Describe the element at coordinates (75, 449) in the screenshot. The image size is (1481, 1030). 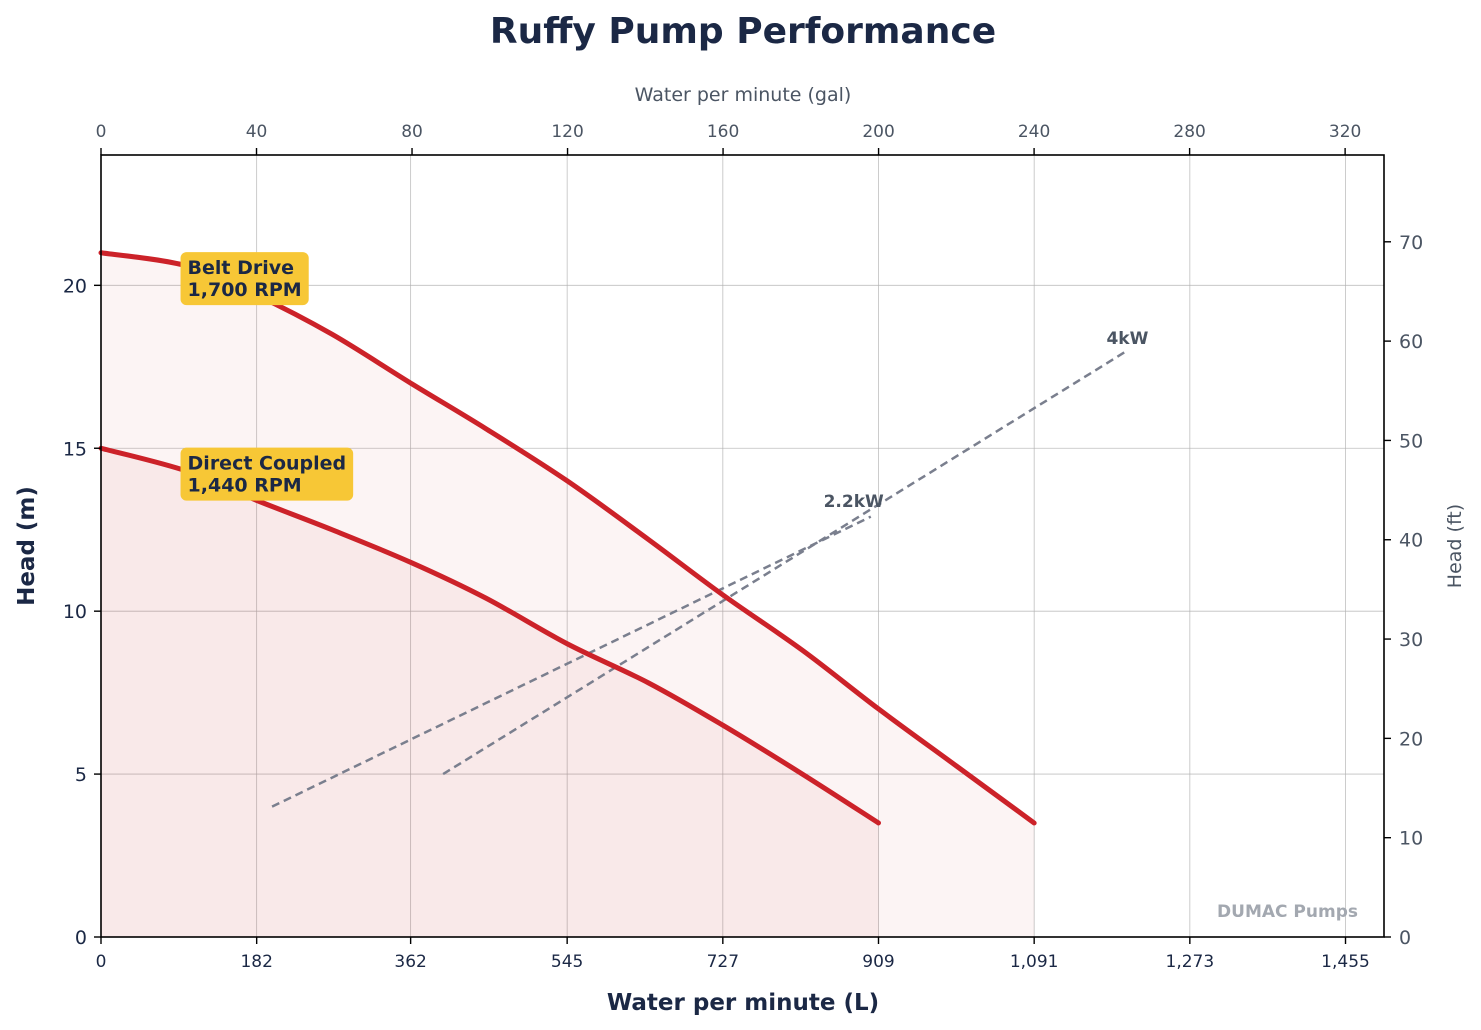
I see `y-tick-label: 15` at that location.